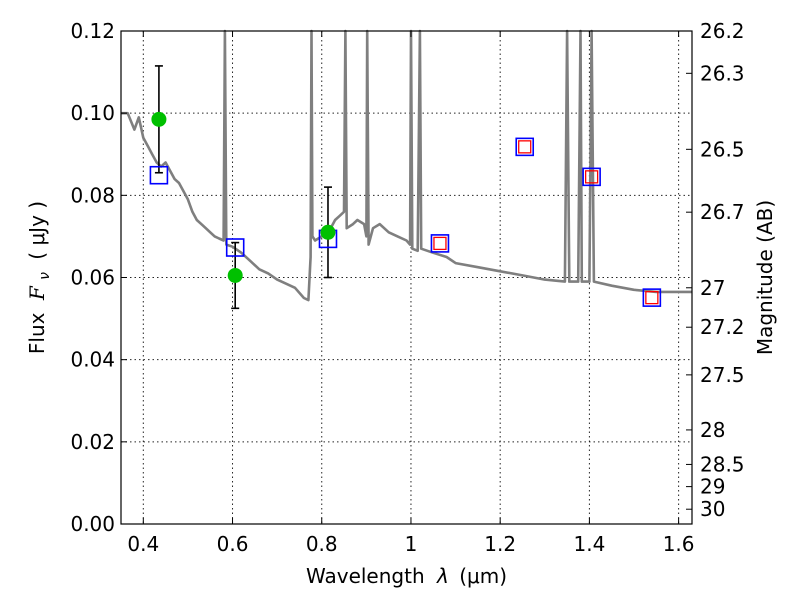 Image resolution: width=800 pixels, height=600 pixels. I want to click on y-tick-label: 0.10, so click(92, 113).